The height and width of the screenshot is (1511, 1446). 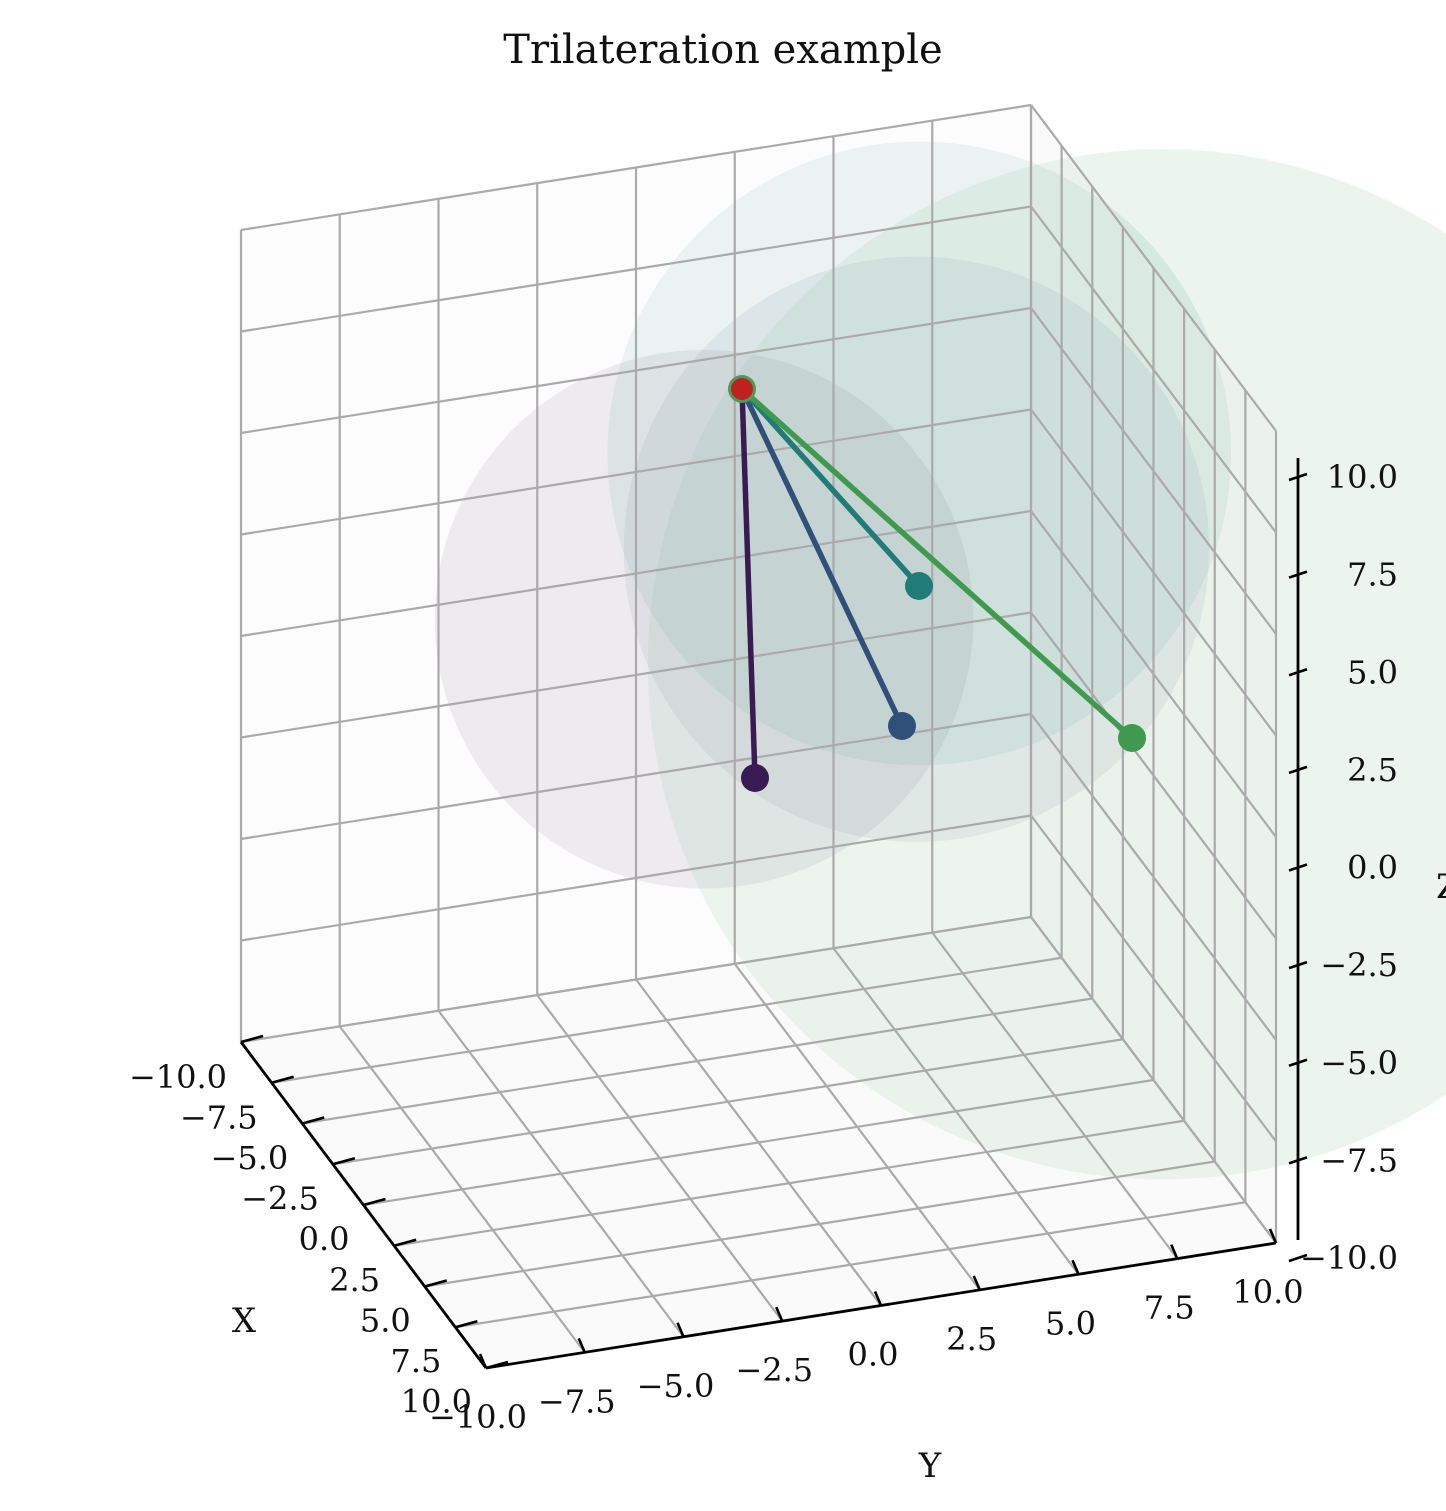 I want to click on y-tick-label: 10.0, so click(x=1267, y=1292).